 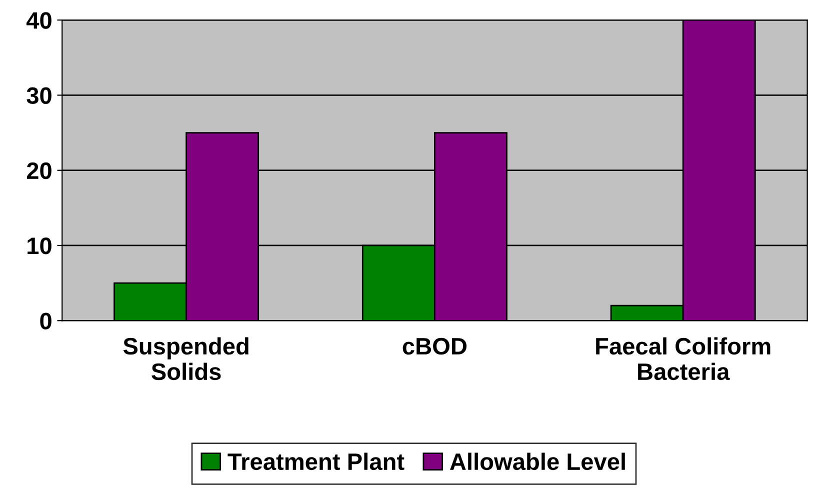 I want to click on legend-label: Allowable Level, so click(x=537, y=461).